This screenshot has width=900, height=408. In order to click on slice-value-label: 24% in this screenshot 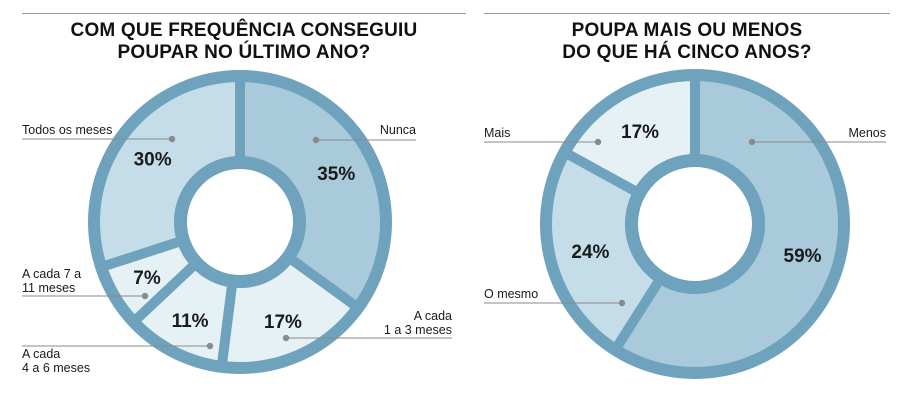, I will do `click(590, 252)`.